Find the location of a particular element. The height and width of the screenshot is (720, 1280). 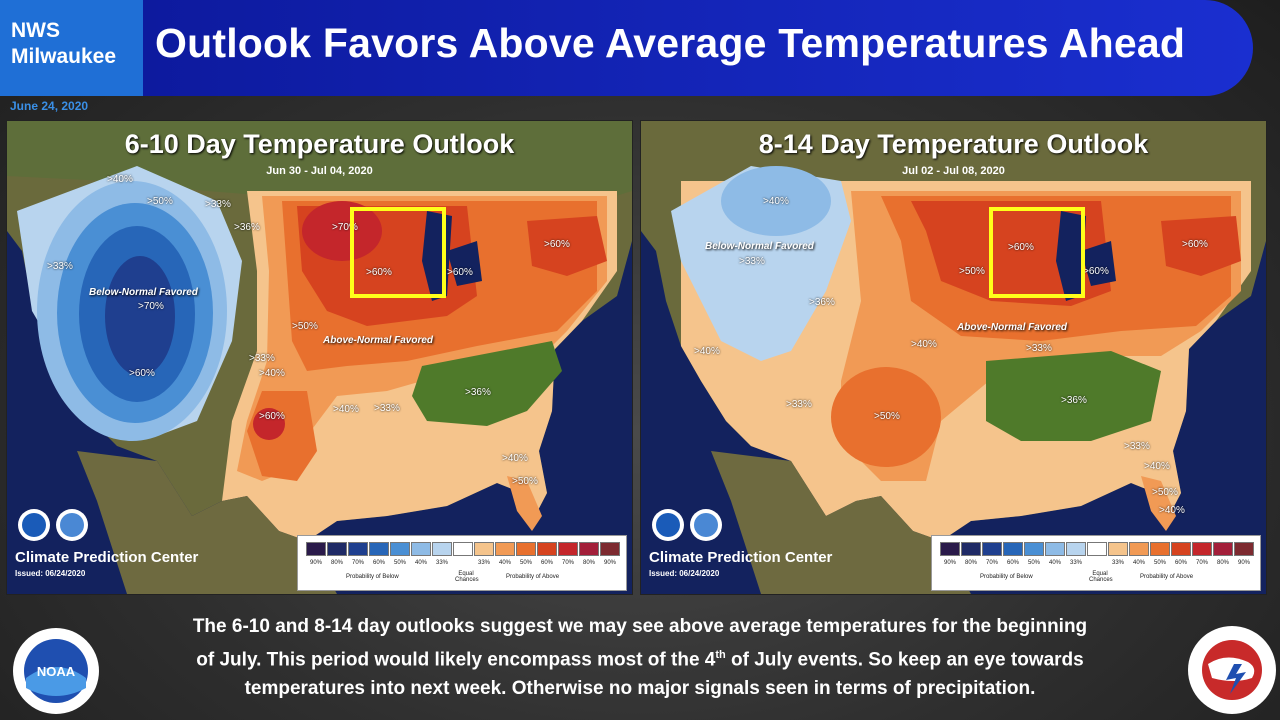

legend-percent: 80% is located at coordinates (970, 563).